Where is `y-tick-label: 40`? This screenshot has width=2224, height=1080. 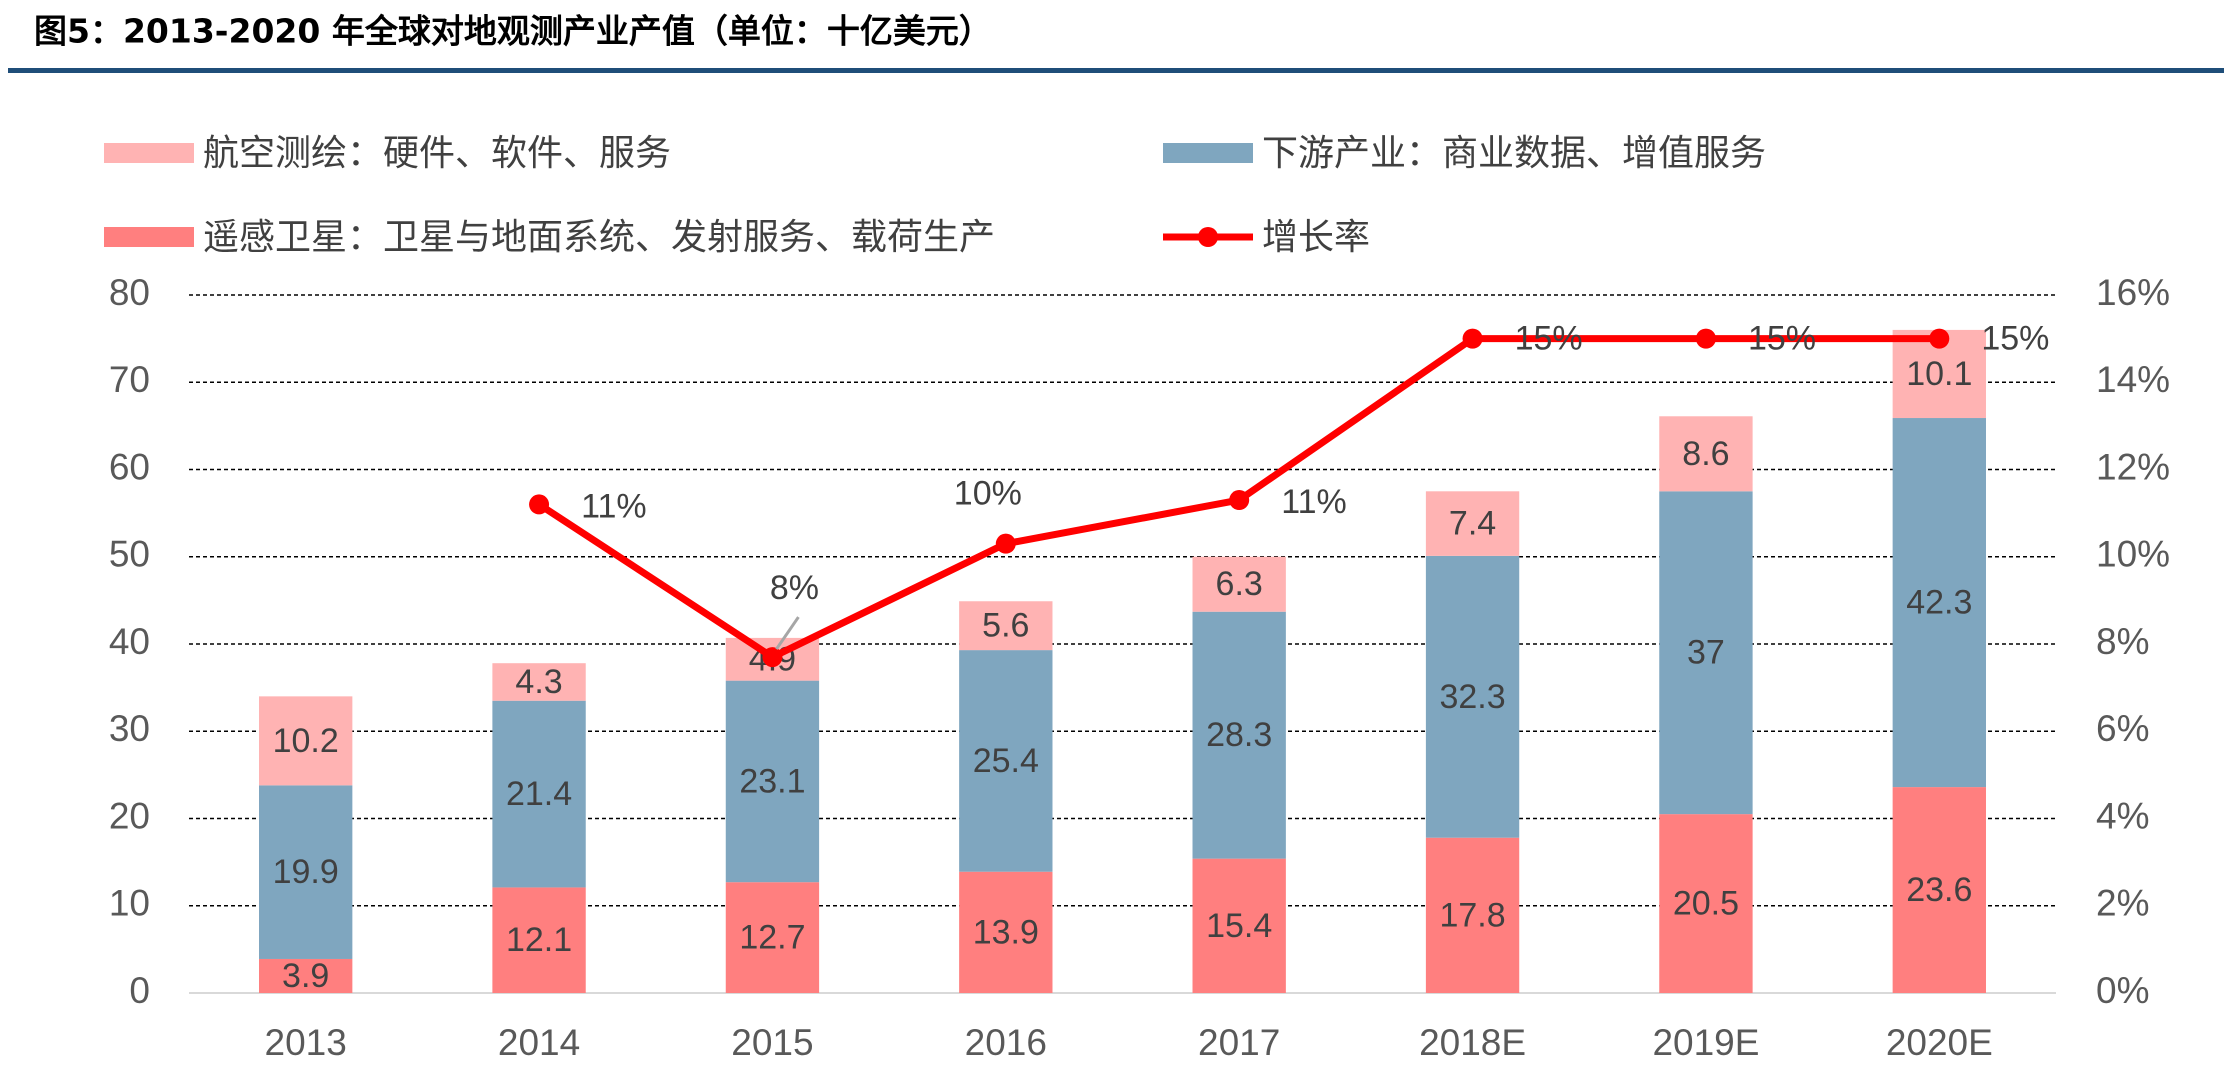
y-tick-label: 40 is located at coordinates (129, 641).